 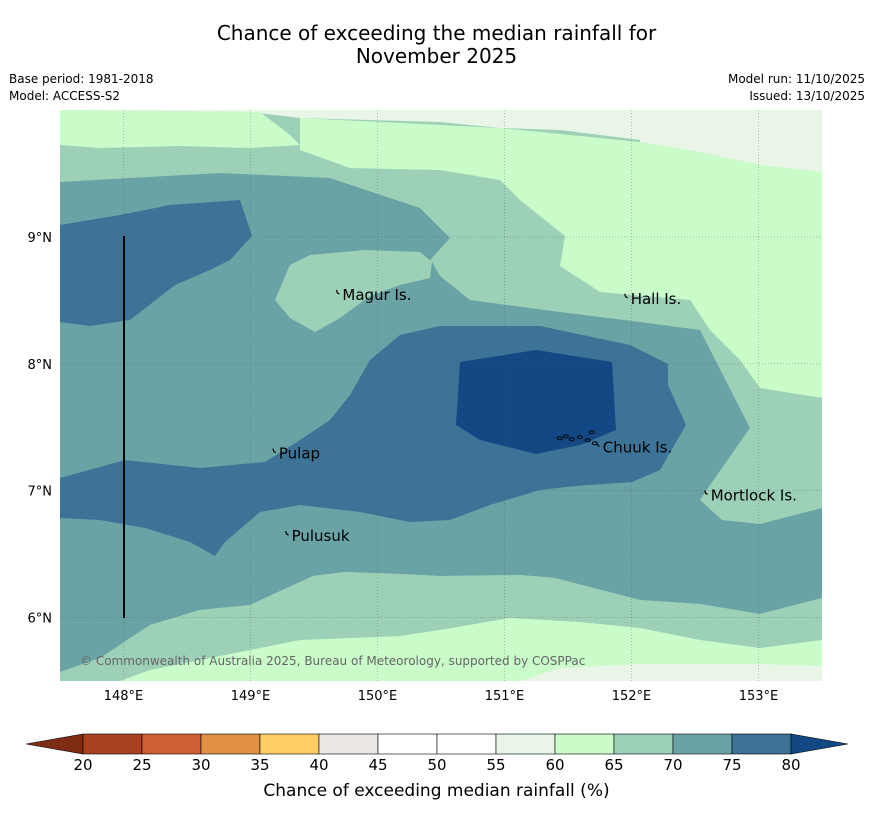 I want to click on colorbar-tick-label: 40, so click(x=319, y=765).